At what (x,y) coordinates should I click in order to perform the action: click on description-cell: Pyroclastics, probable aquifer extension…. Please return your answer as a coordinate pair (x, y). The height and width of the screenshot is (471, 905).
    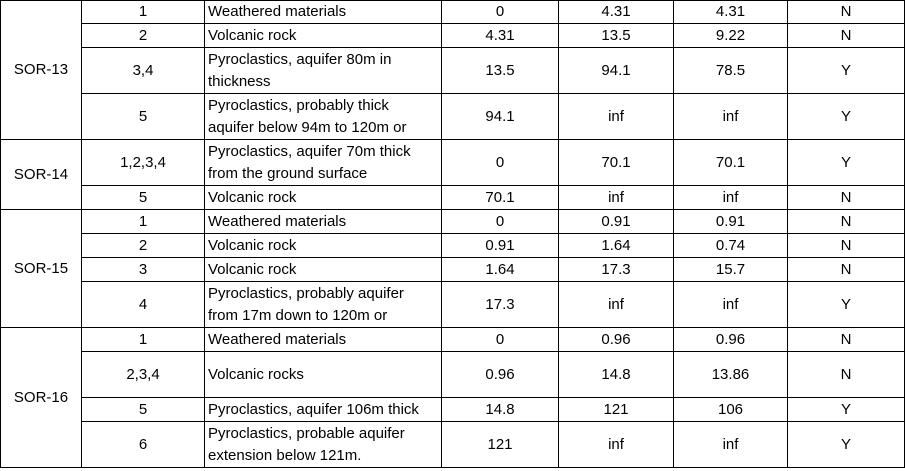
    Looking at the image, I should click on (323, 444).